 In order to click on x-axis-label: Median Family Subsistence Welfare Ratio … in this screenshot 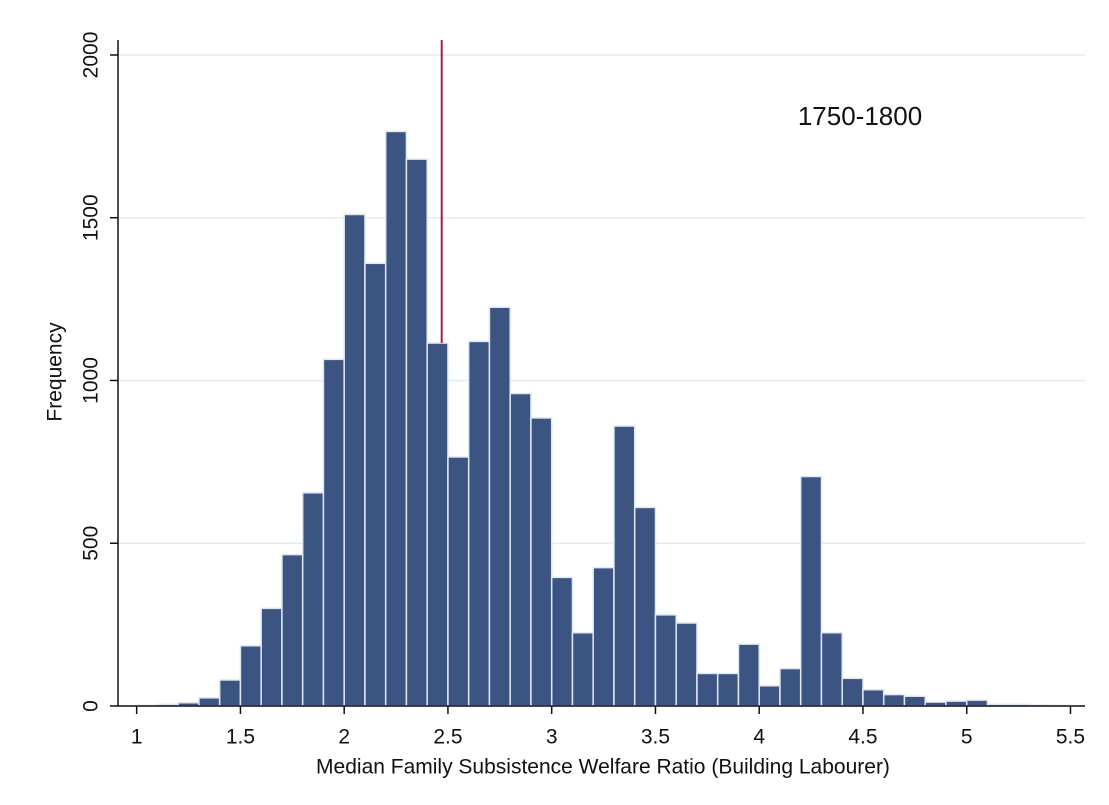, I will do `click(603, 767)`.